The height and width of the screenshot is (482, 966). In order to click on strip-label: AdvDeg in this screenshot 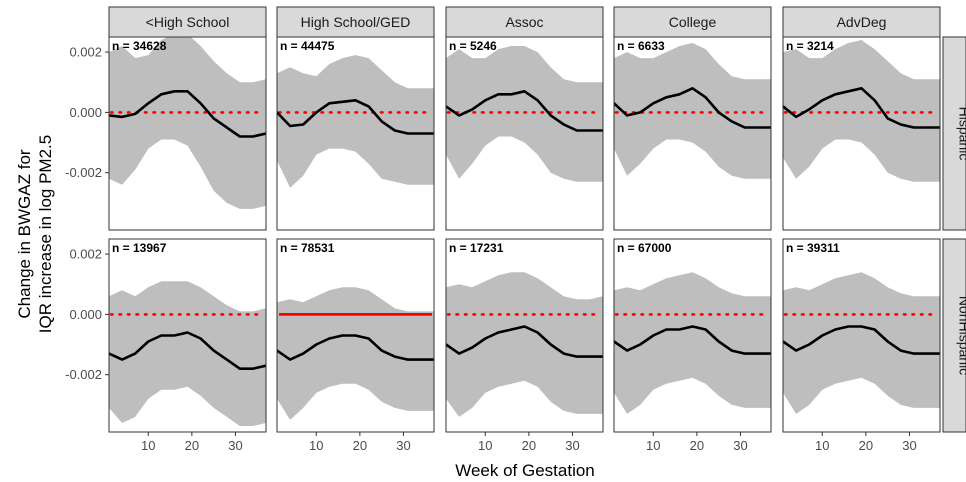, I will do `click(862, 22)`.